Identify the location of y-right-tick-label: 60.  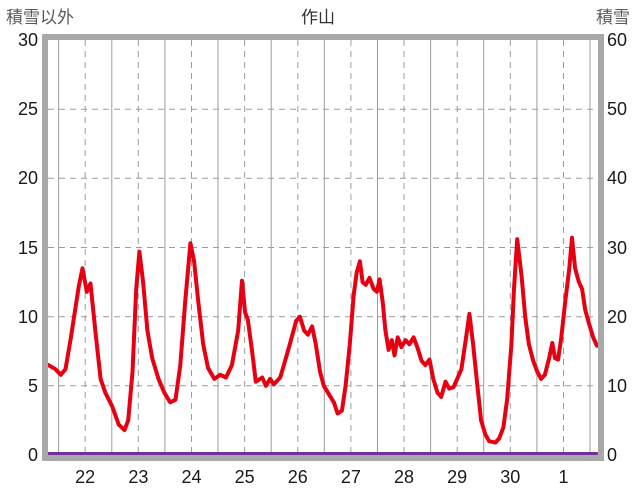
(617, 40).